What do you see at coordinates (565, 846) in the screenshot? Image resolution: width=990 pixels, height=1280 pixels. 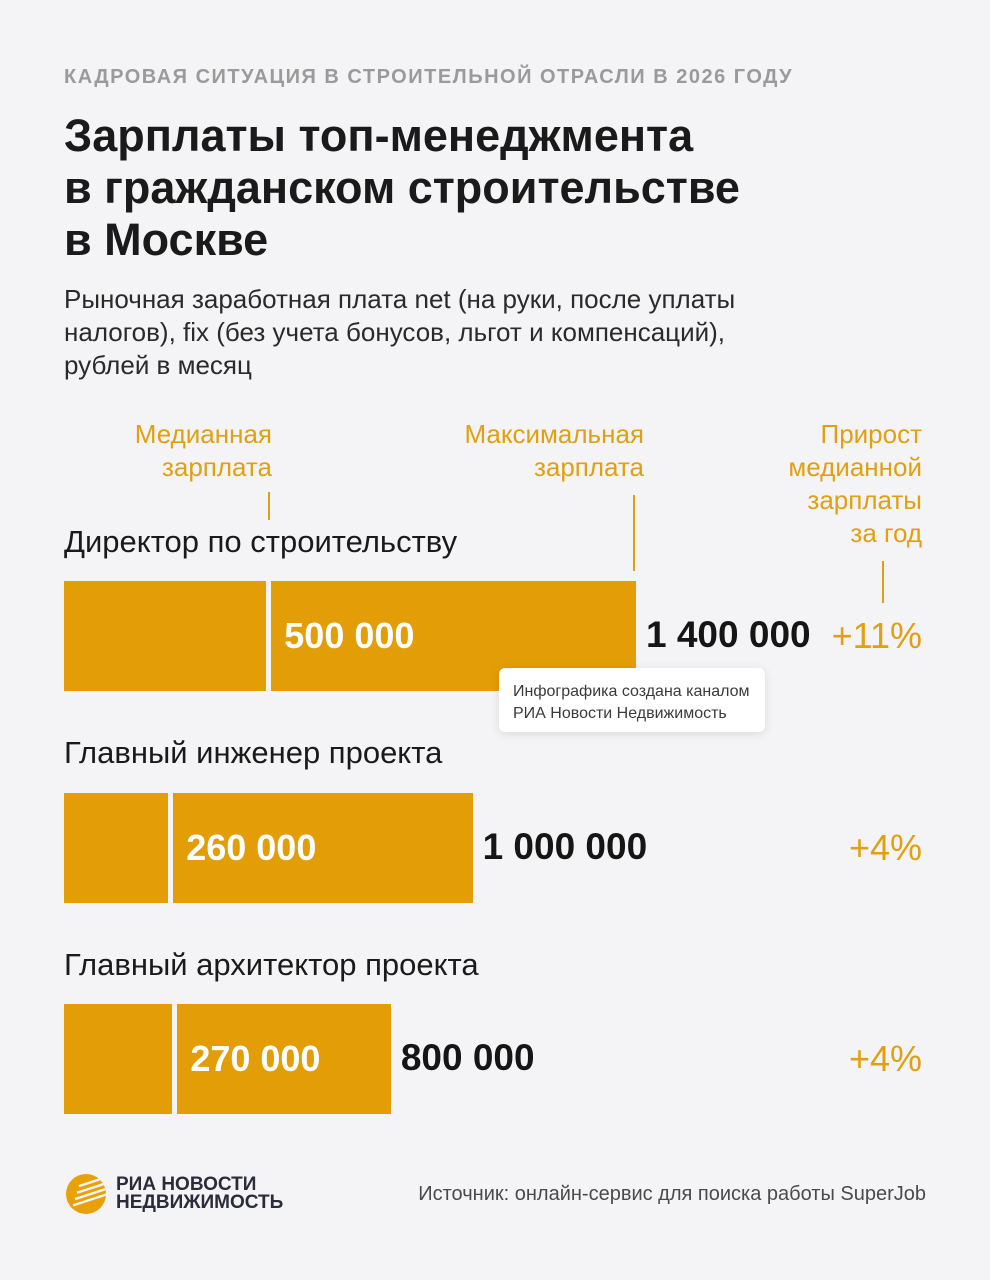 I see `max-value: 1 000 000` at bounding box center [565, 846].